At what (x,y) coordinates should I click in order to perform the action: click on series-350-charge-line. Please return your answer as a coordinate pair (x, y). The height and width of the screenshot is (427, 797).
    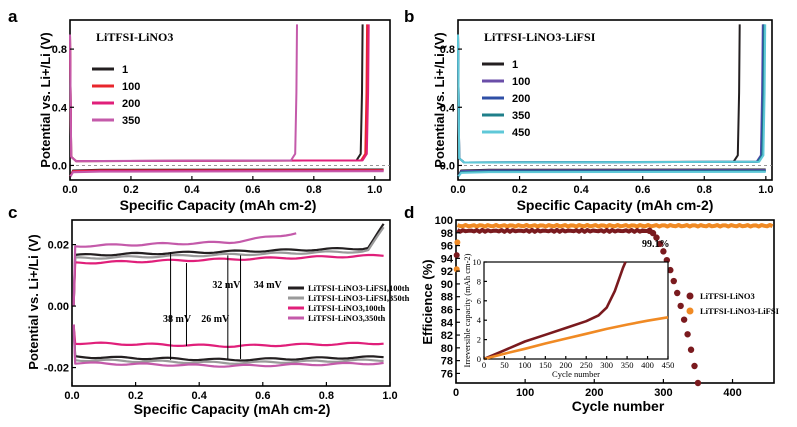
    Looking at the image, I should click on (183, 93).